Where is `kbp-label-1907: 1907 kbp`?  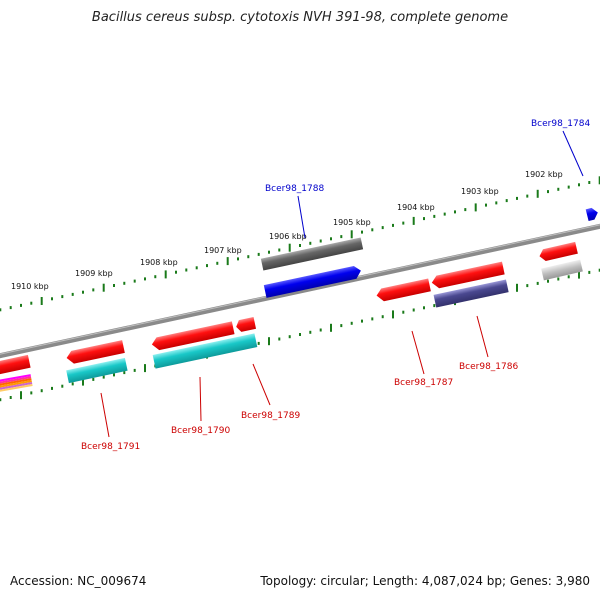 kbp-label-1907: 1907 kbp is located at coordinates (223, 250).